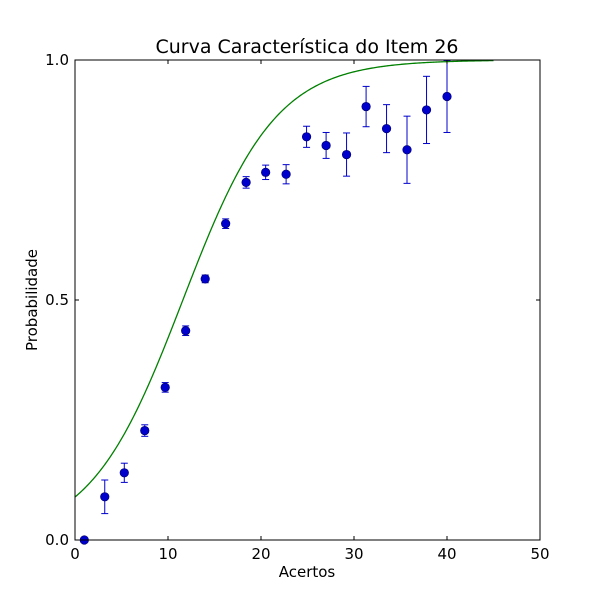 This screenshot has height=600, width=600. Describe the element at coordinates (306, 47) in the screenshot. I see `chart-title: Curva Característica do Item 26` at that location.